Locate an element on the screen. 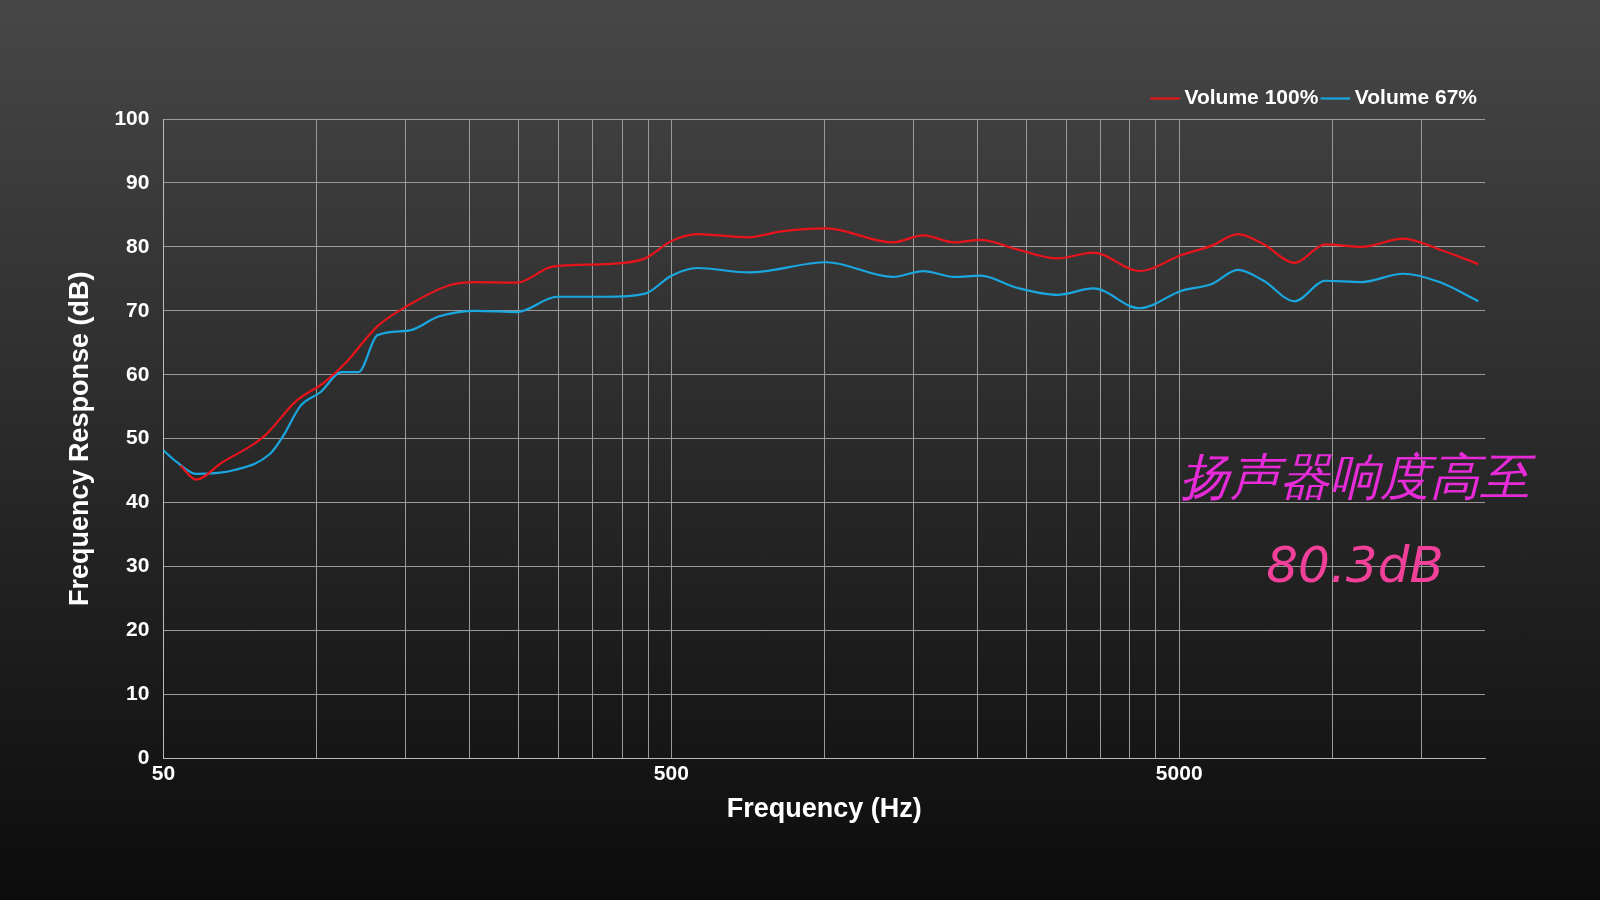 This screenshot has width=1600, height=900. y-tick-label: 20 is located at coordinates (138, 629).